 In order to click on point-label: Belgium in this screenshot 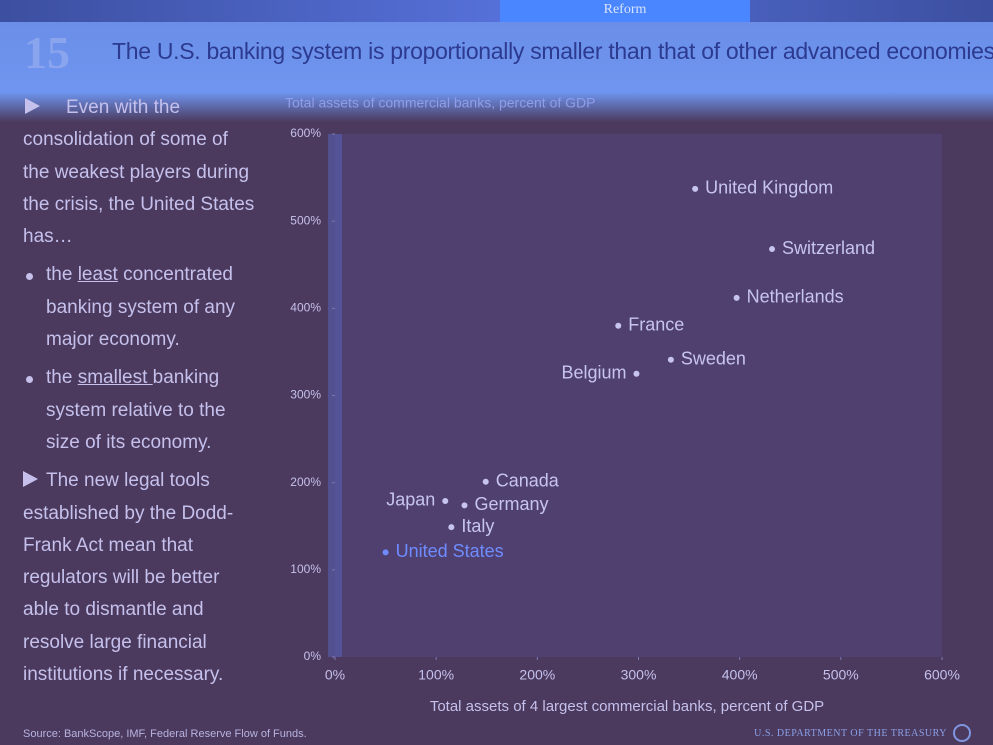, I will do `click(593, 372)`.